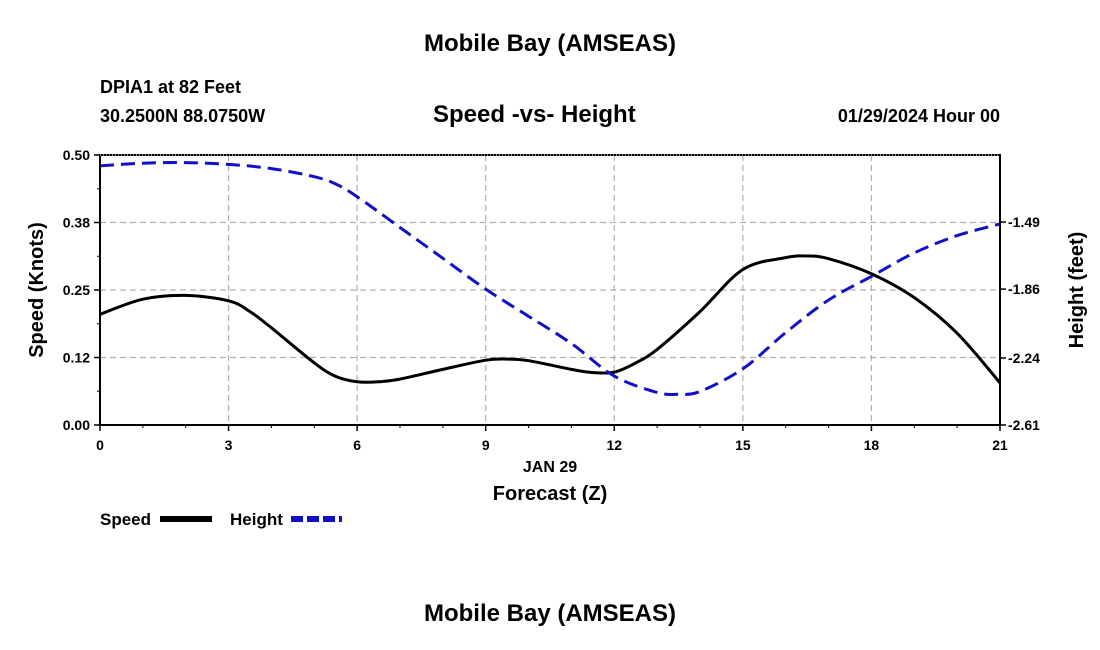 The width and height of the screenshot is (1100, 650). I want to click on x-tick-label-0: 0, so click(100, 445).